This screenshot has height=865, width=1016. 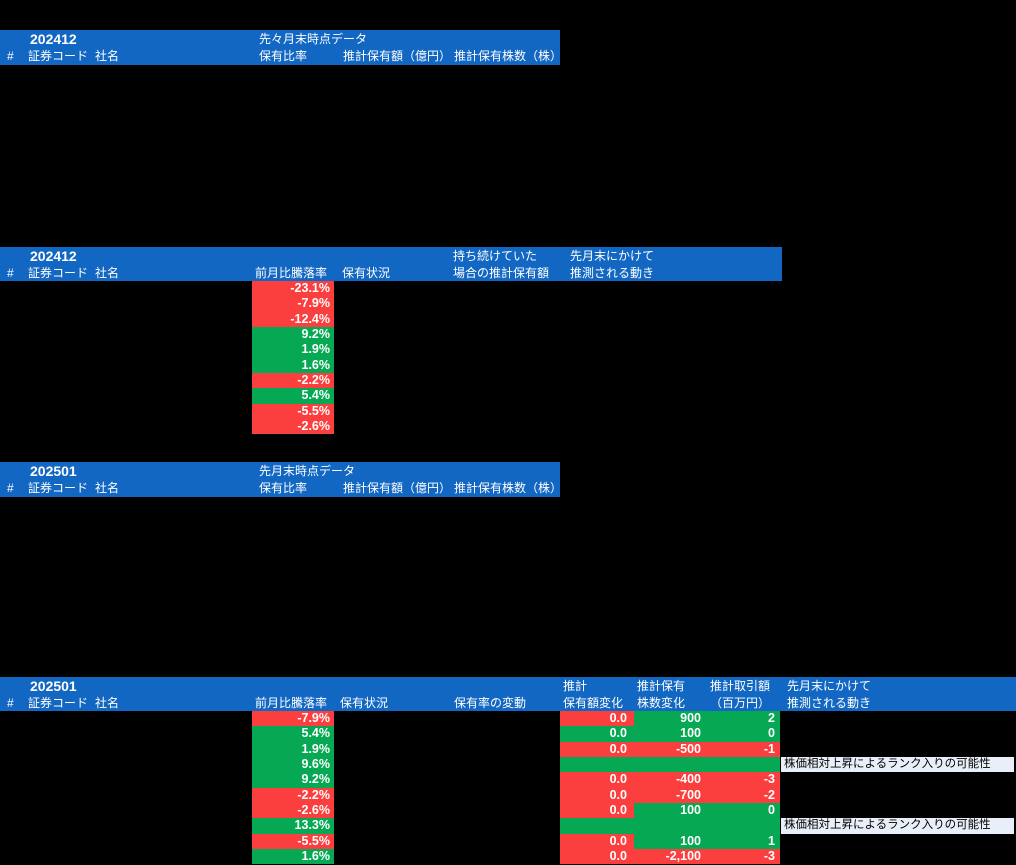 I want to click on section2-col-hold-line1: 持ち続けていた, so click(x=495, y=256).